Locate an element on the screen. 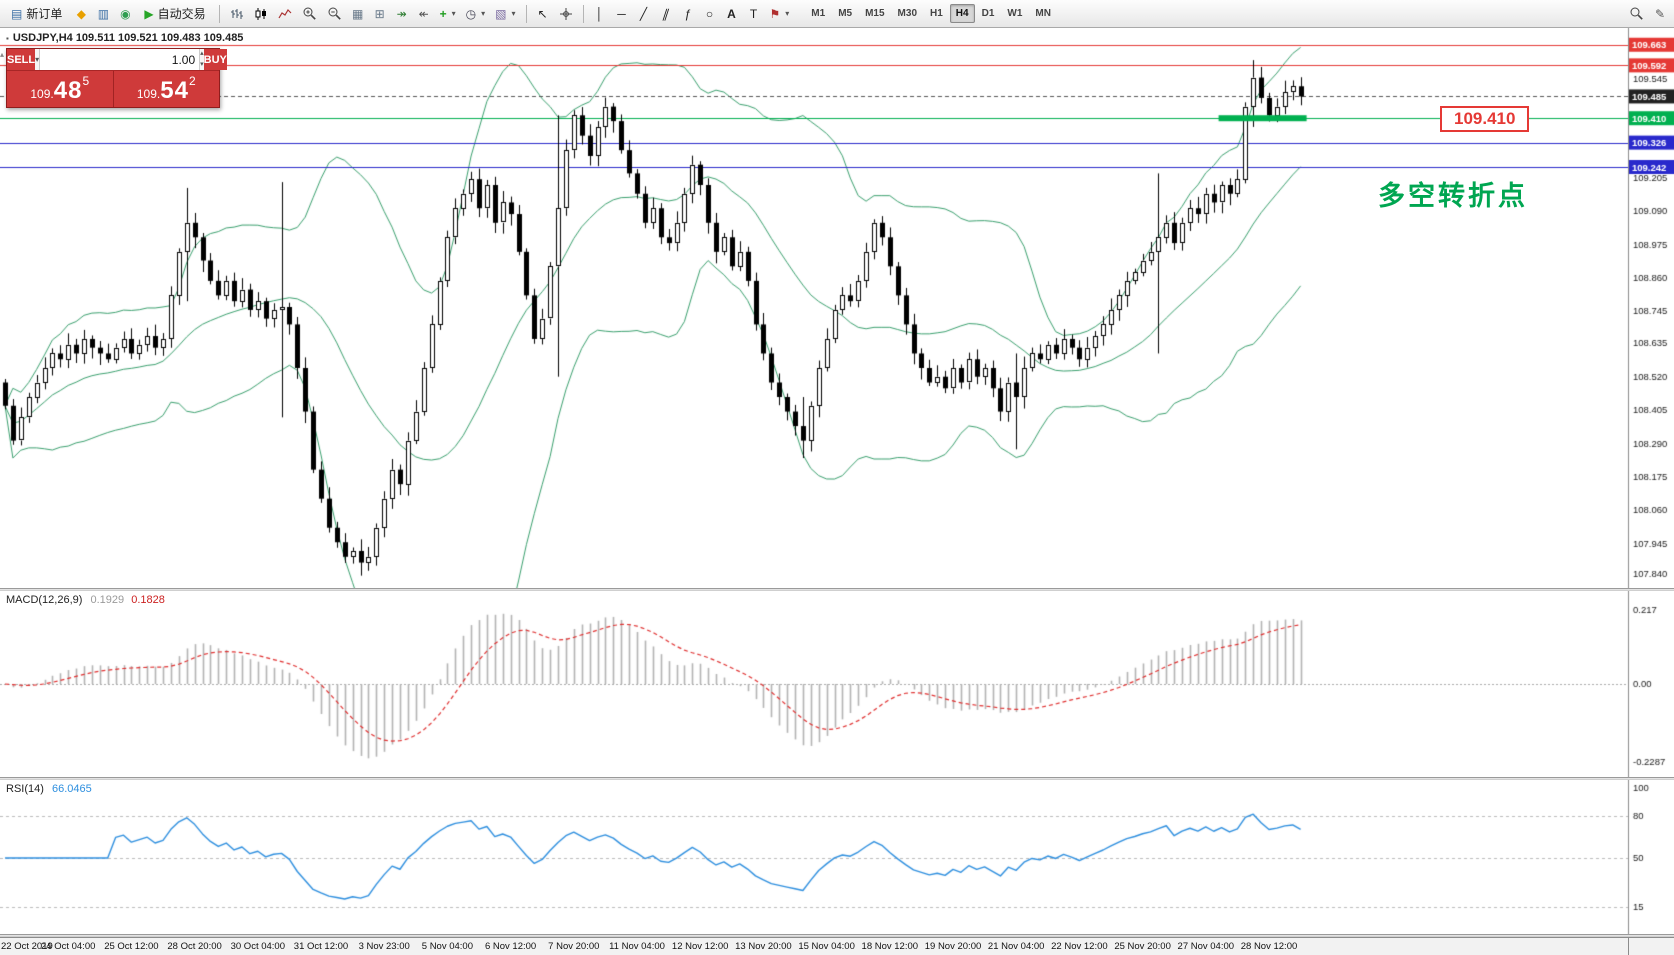 The height and width of the screenshot is (955, 1674). candlestick-chart-icon is located at coordinates (260, 13).